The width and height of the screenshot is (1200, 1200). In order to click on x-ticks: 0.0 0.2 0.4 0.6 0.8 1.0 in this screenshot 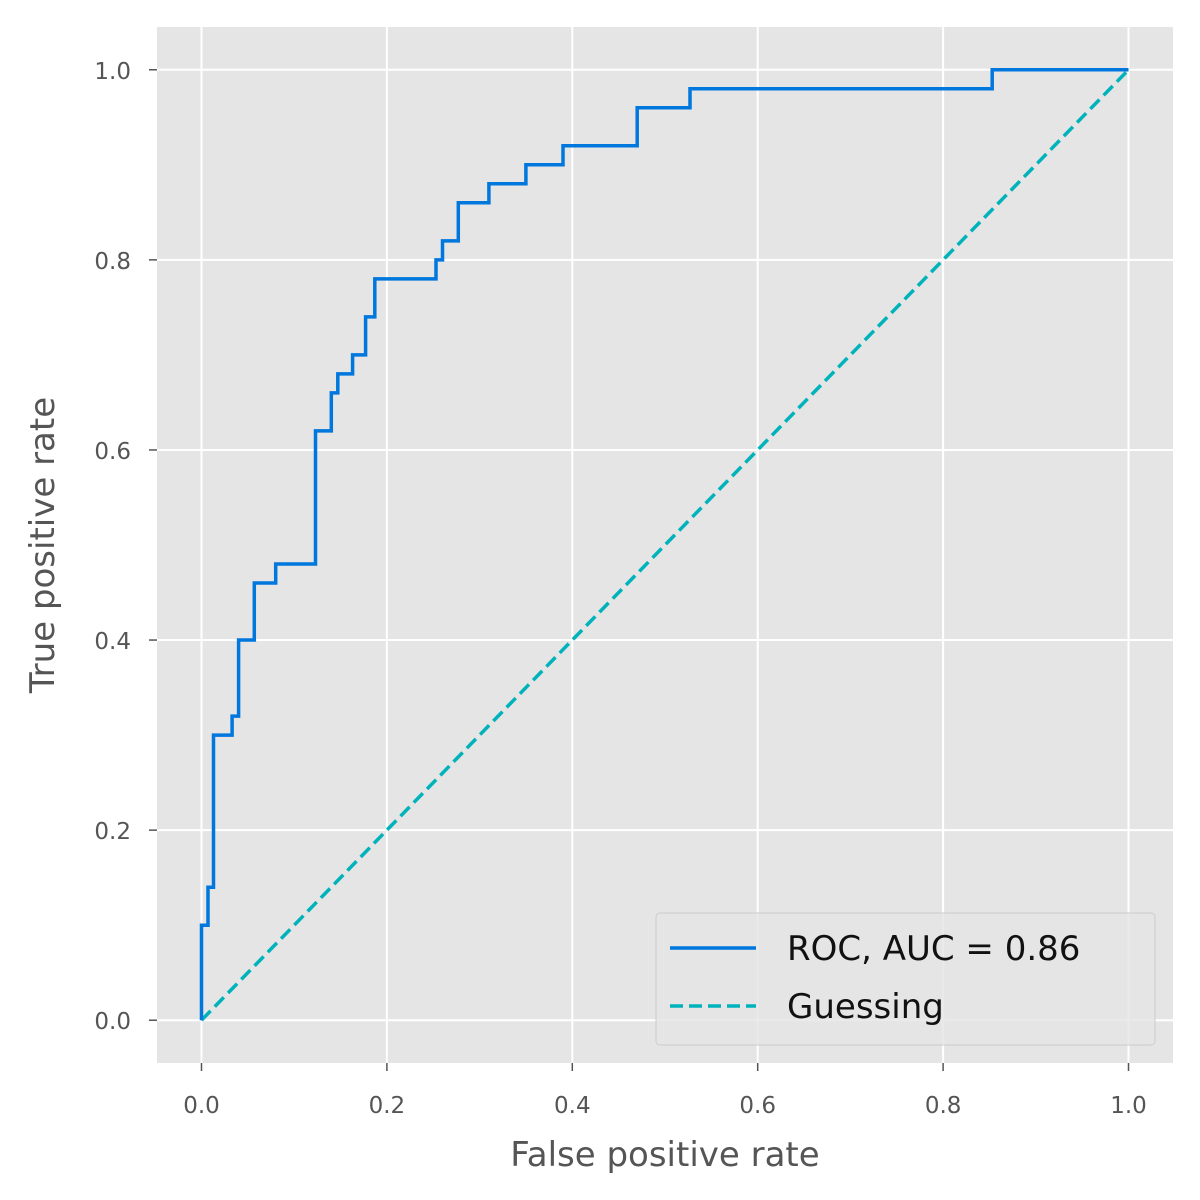, I will do `click(665, 1091)`.